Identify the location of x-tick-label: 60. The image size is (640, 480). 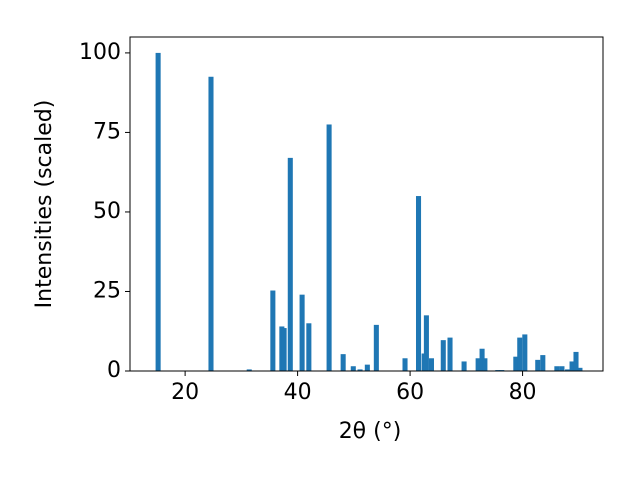
(410, 392).